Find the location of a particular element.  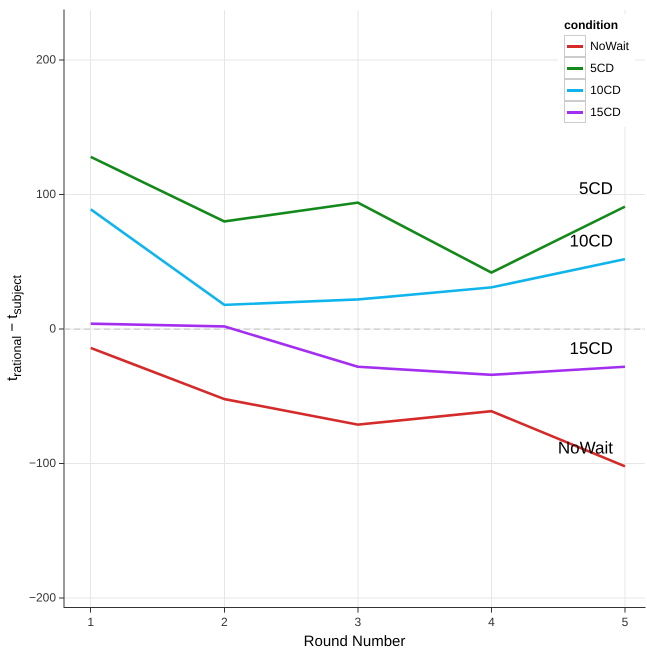

x-tick-label: 2 is located at coordinates (224, 622).